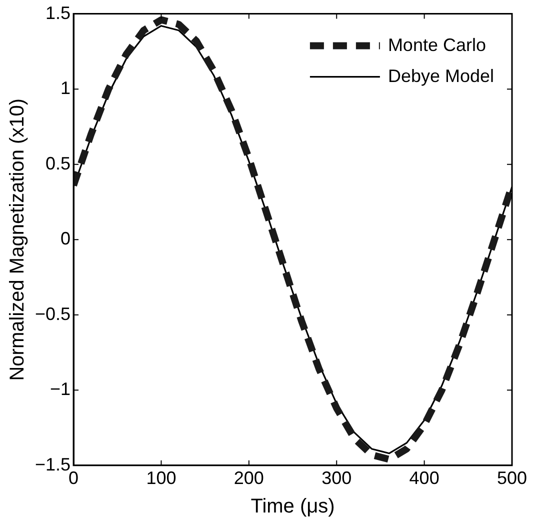 Image resolution: width=534 pixels, height=523 pixels. Describe the element at coordinates (161, 478) in the screenshot. I see `x-tick-label: 100` at that location.